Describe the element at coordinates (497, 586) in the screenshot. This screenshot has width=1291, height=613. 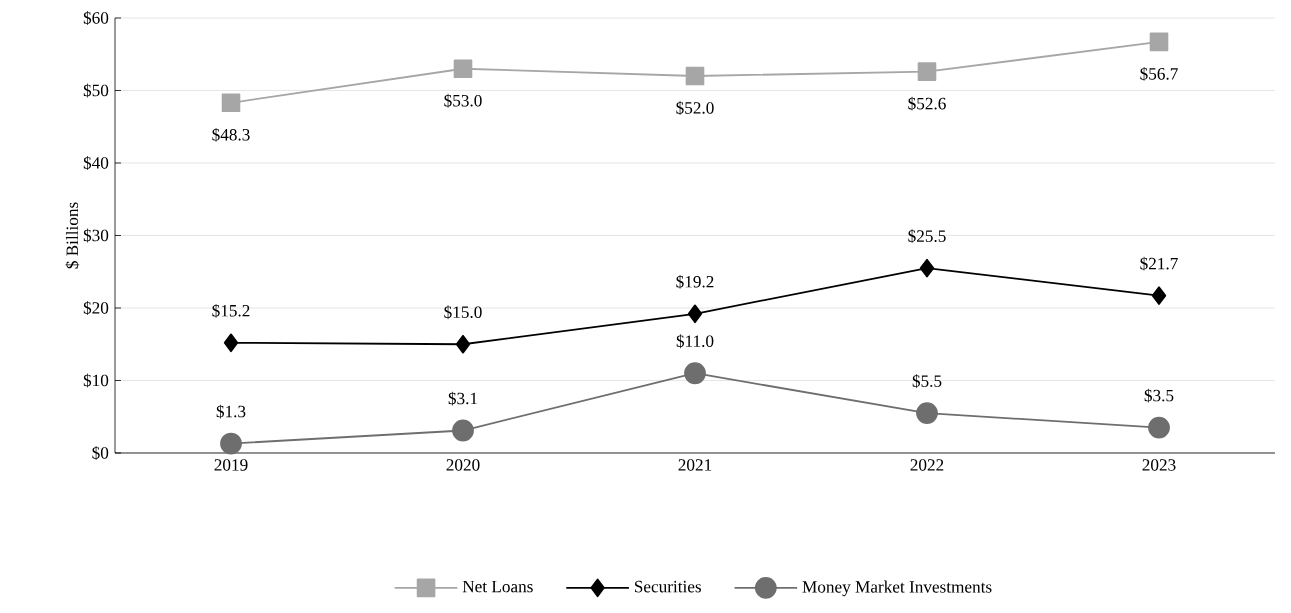
I see `legend-label: Net Loans` at that location.